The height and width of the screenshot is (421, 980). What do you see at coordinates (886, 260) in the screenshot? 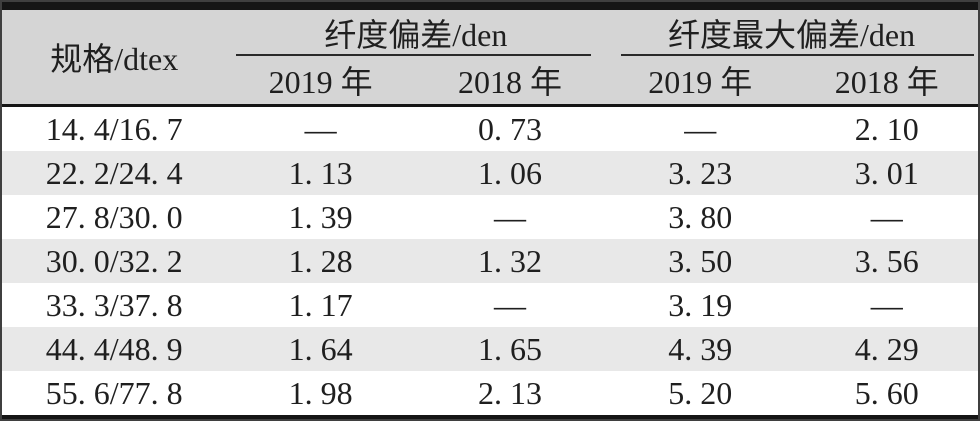
I see `value-cell: 3. 56` at bounding box center [886, 260].